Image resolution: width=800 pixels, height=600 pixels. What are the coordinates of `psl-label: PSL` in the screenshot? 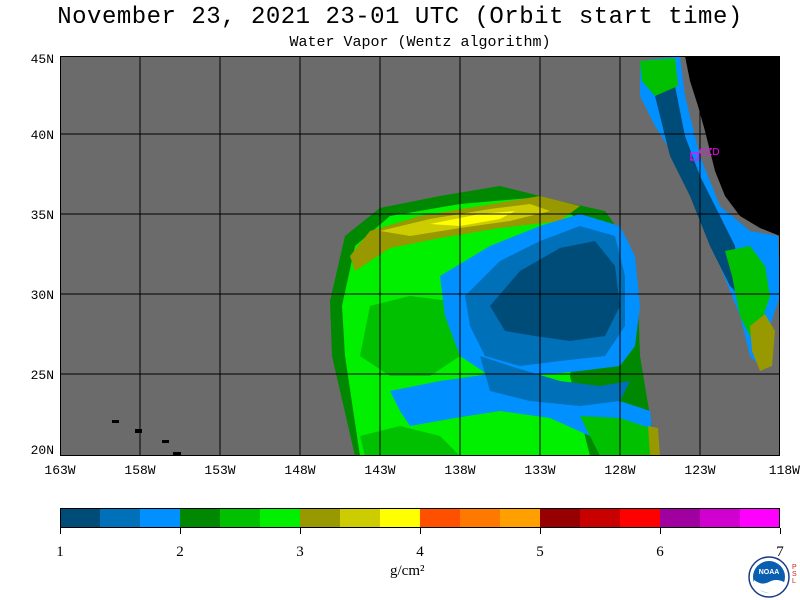 It's located at (794, 574).